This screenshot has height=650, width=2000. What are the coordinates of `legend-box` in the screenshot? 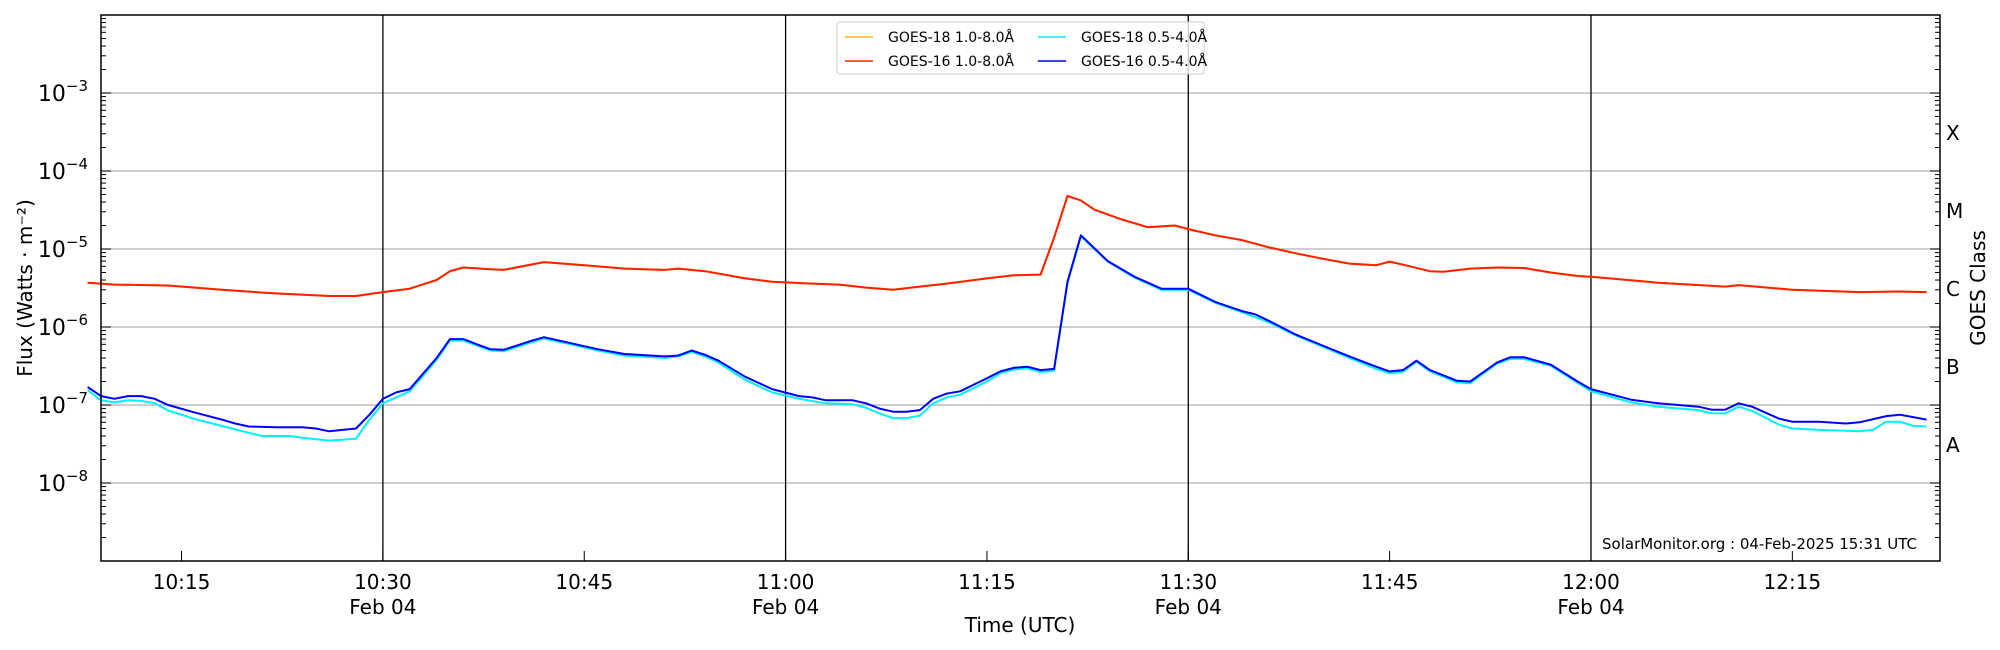 It's located at (1020, 48).